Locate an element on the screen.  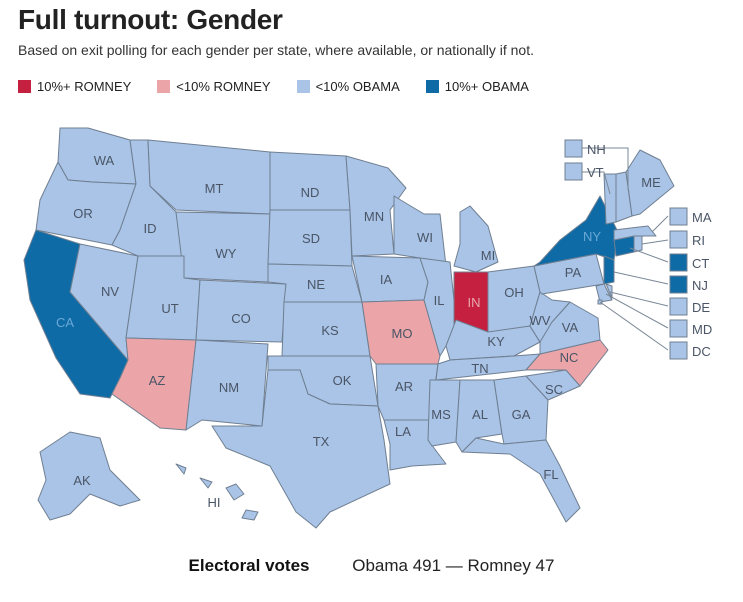
state-mt is located at coordinates (209, 177).